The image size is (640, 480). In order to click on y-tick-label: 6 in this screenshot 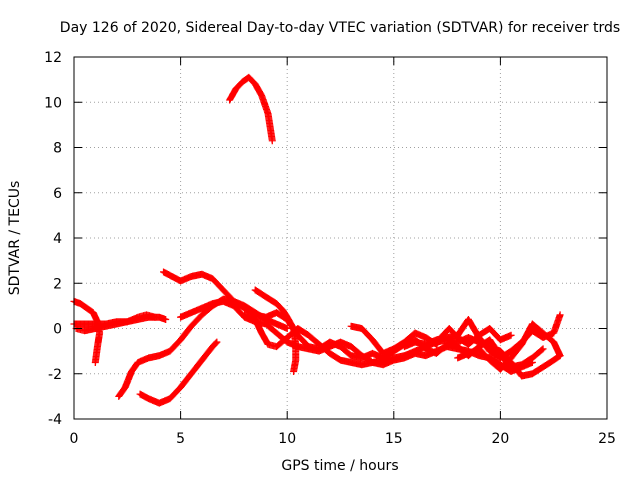, I will do `click(57, 194)`.